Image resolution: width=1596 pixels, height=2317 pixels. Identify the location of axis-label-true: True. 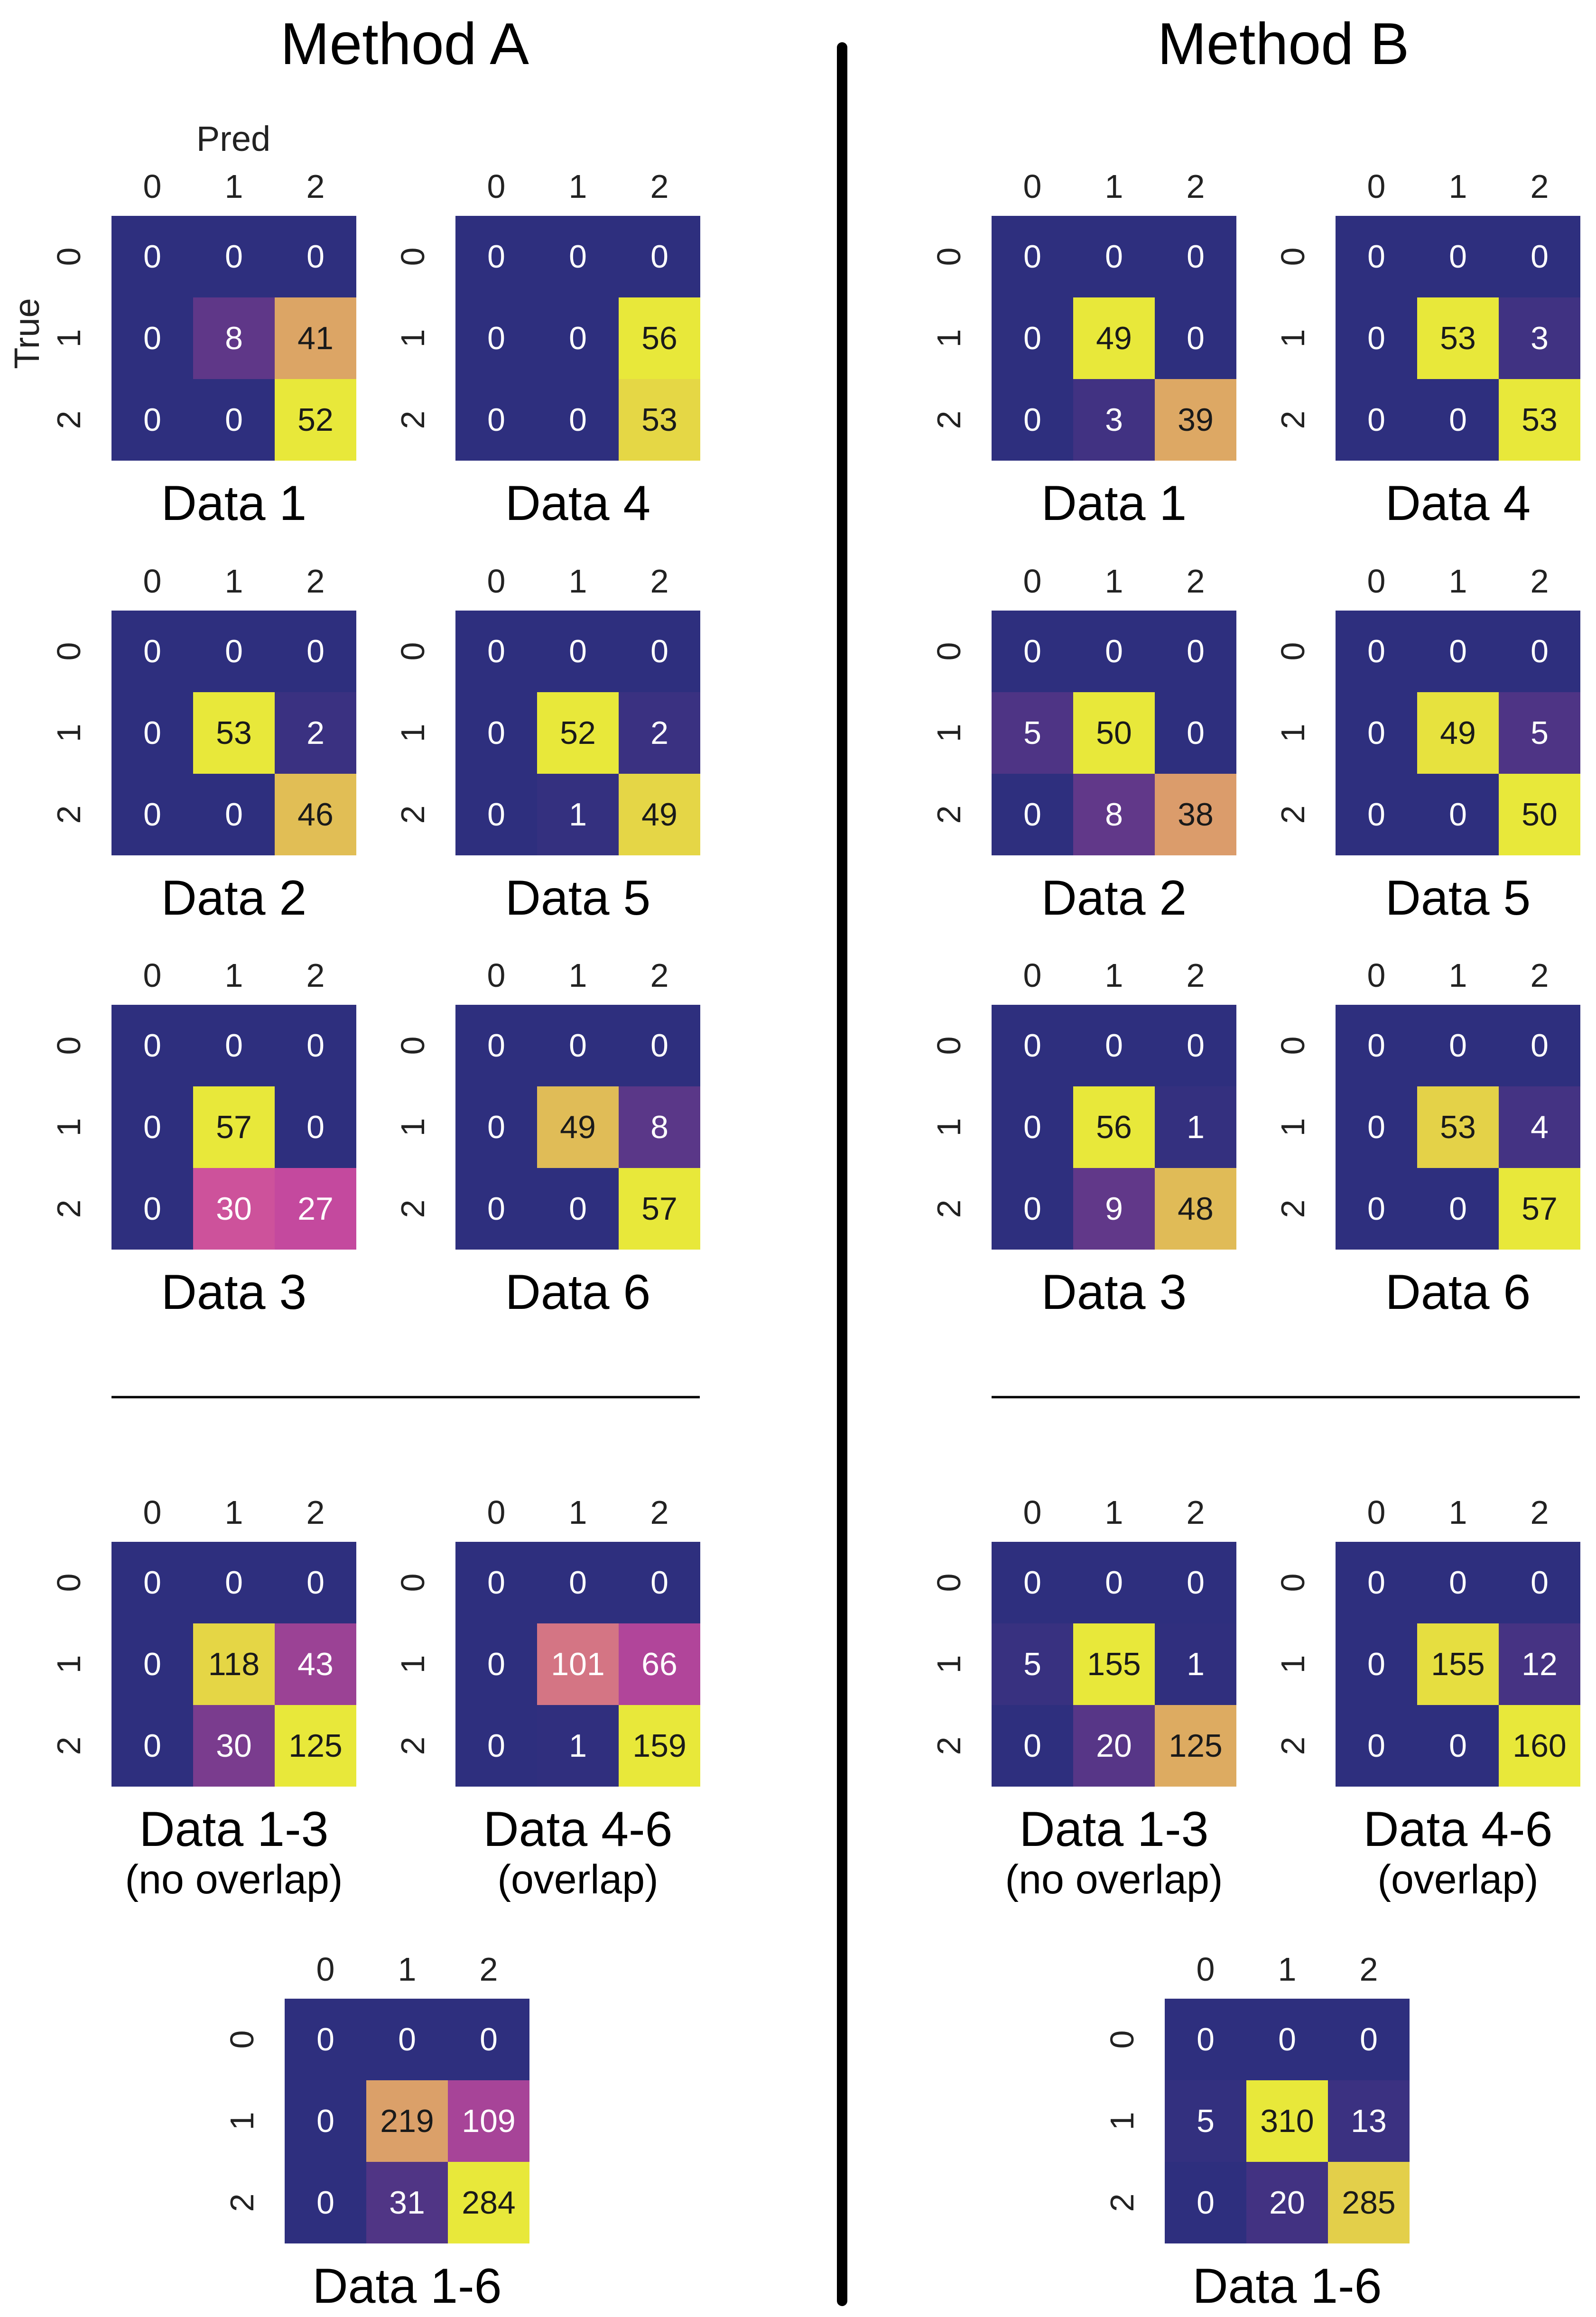
(26, 333).